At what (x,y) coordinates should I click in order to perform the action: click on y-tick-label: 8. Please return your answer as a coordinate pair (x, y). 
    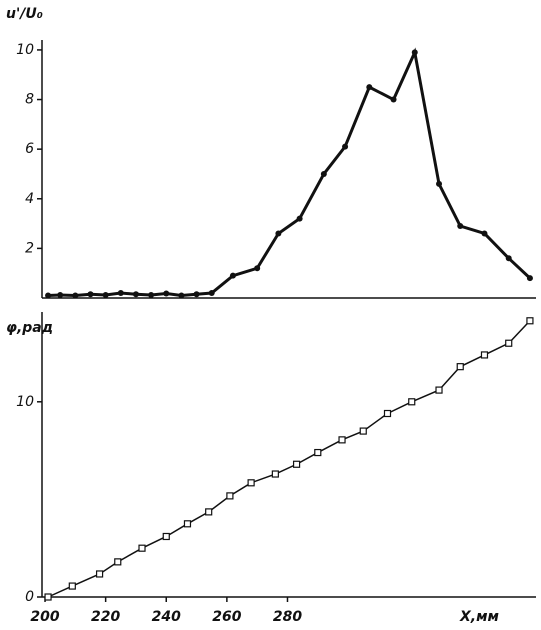
    Looking at the image, I should click on (29, 100).